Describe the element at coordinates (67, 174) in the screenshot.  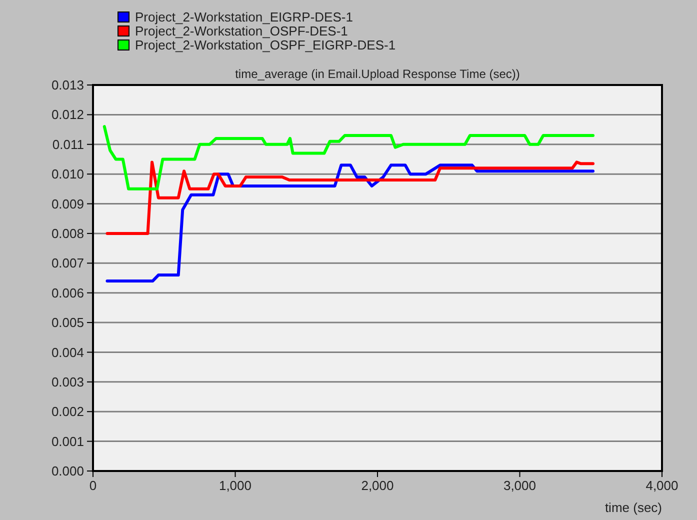
I see `y-tick-label: 0.010` at that location.